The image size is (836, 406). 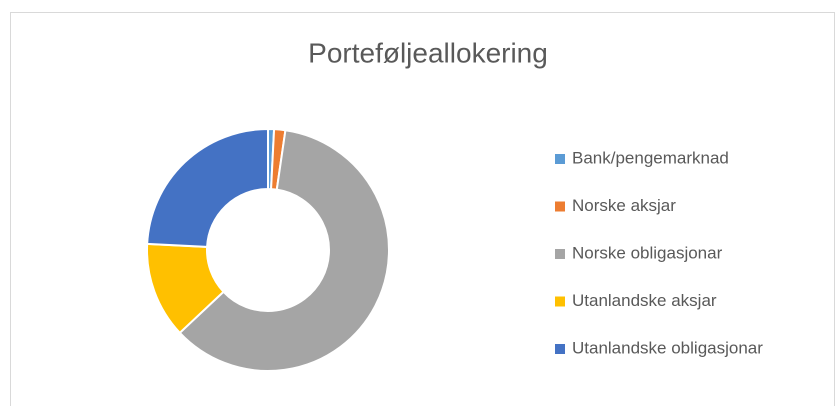 I want to click on legend-label: Bank/pengemarknad, so click(x=650, y=157).